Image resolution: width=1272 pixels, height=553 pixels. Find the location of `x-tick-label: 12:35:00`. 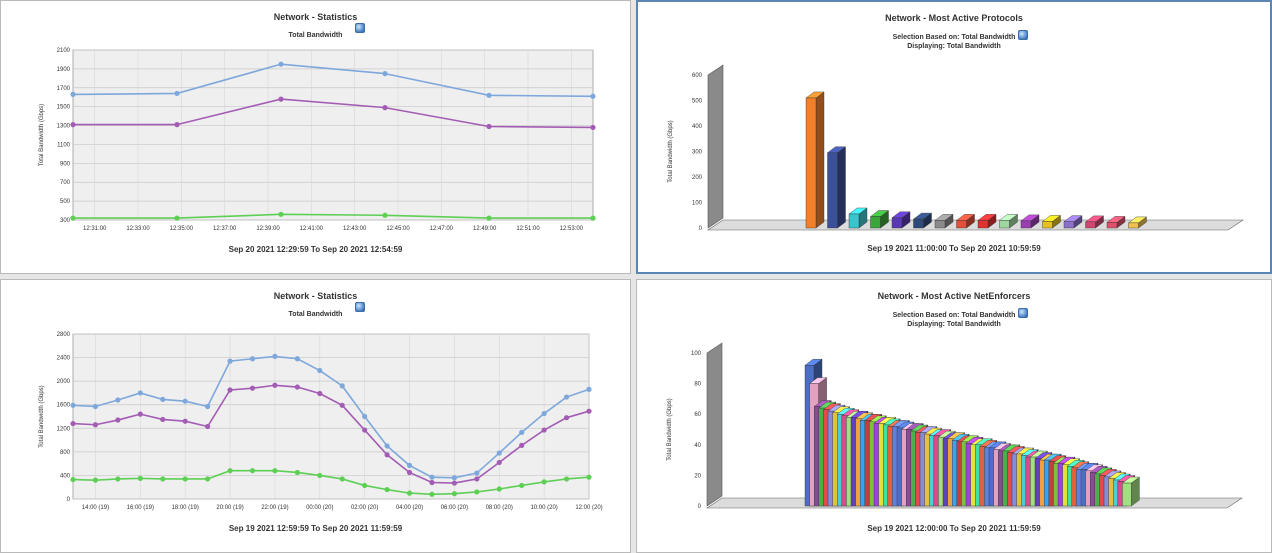

x-tick-label: 12:35:00 is located at coordinates (182, 229).